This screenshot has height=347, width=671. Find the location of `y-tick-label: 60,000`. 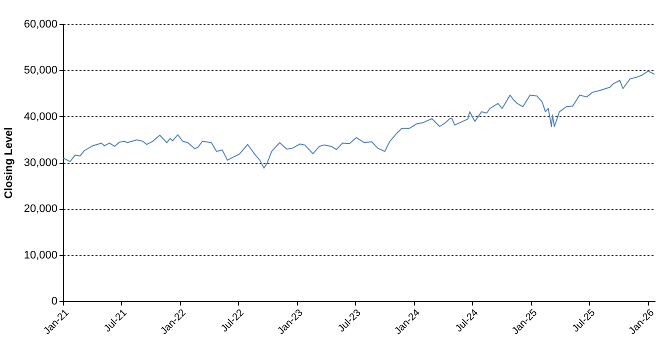

y-tick-label: 60,000 is located at coordinates (41, 24).